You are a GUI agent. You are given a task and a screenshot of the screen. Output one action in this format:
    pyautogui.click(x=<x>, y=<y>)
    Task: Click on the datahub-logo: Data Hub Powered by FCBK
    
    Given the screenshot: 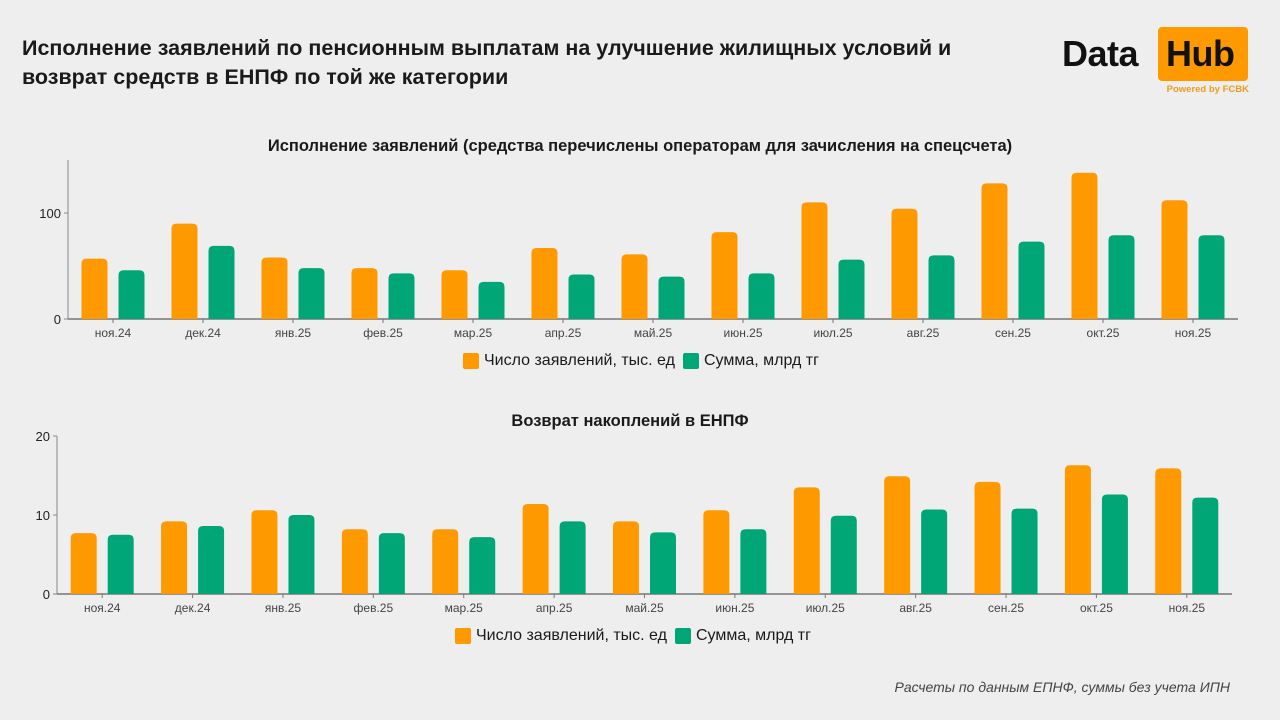 What is the action you would take?
    pyautogui.click(x=1157, y=62)
    